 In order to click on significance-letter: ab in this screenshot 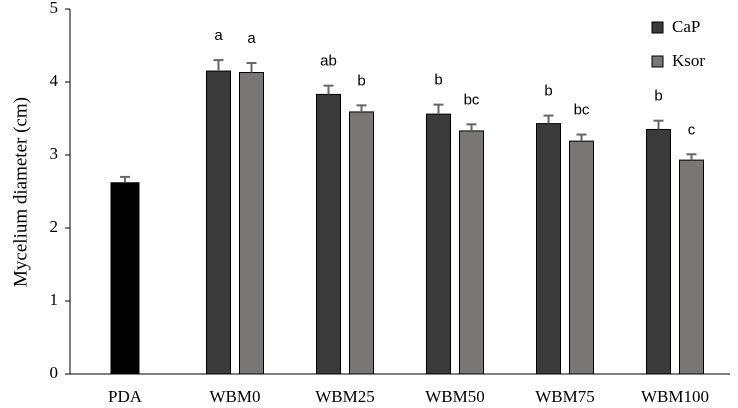, I will do `click(328, 61)`.